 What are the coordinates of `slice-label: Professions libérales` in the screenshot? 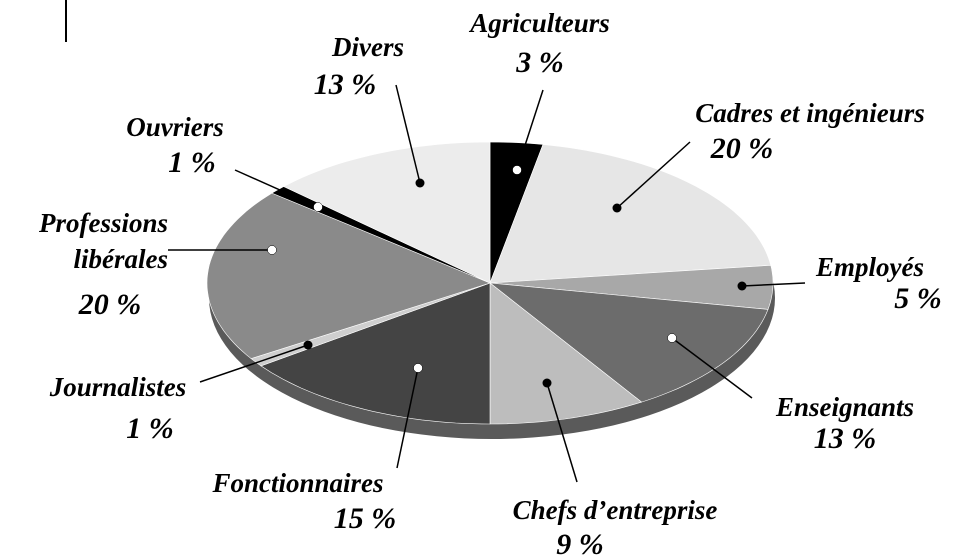 It's located at (103, 241).